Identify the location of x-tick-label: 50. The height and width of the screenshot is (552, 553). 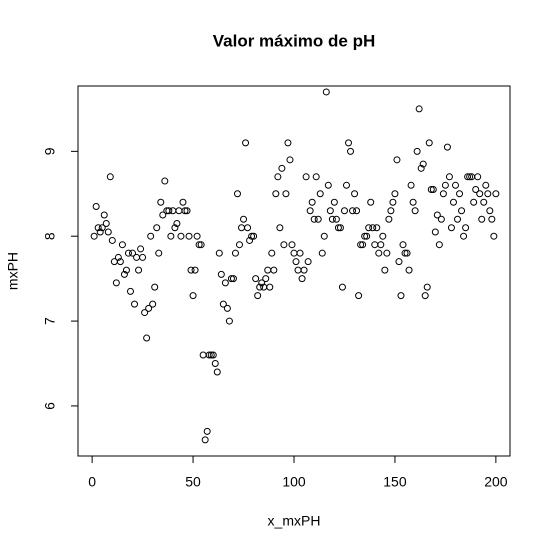
(193, 482).